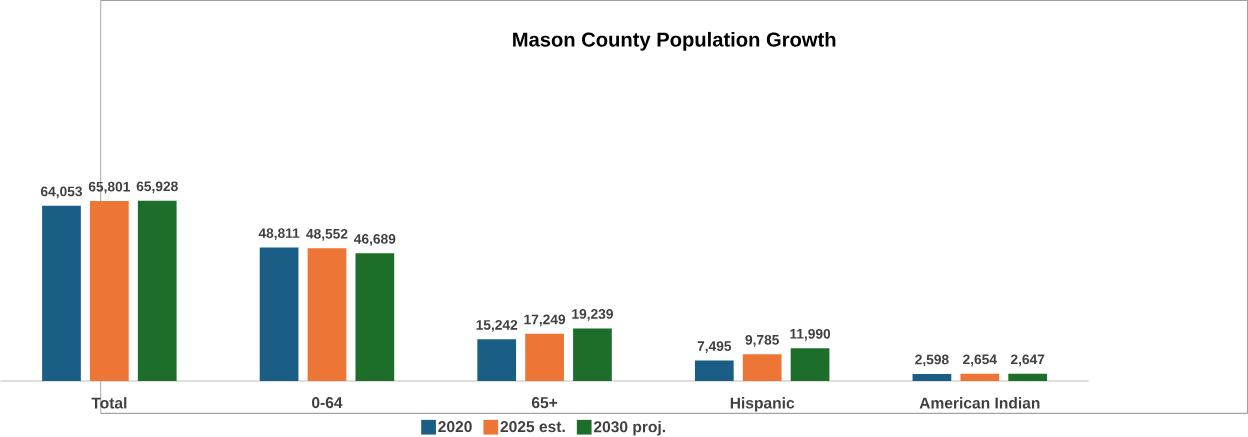 The height and width of the screenshot is (437, 1248). I want to click on legend-label: 2025 est., so click(532, 426).